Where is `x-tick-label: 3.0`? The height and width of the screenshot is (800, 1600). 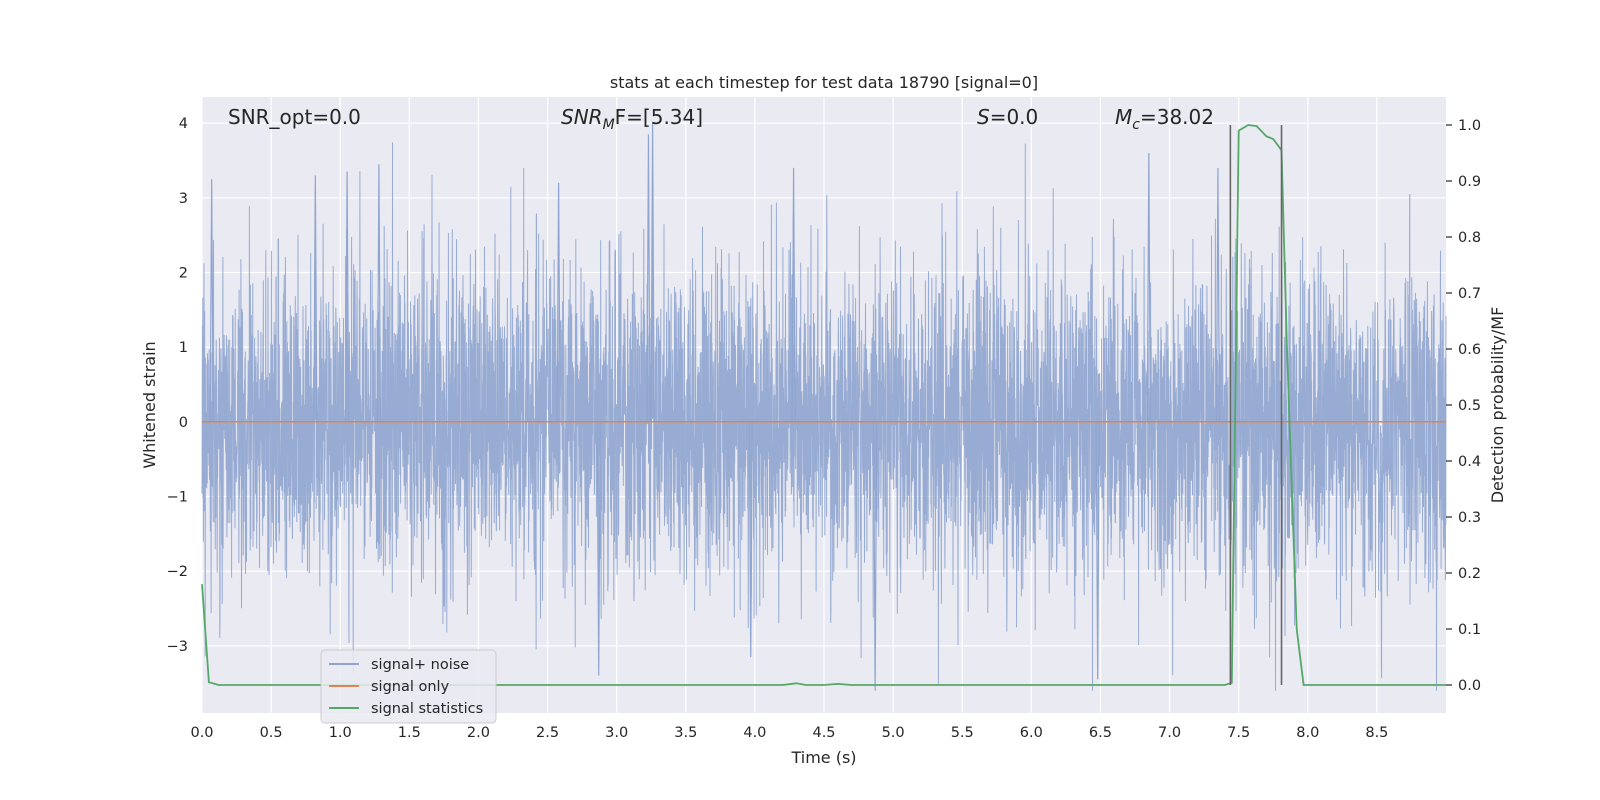
x-tick-label: 3.0 is located at coordinates (616, 733).